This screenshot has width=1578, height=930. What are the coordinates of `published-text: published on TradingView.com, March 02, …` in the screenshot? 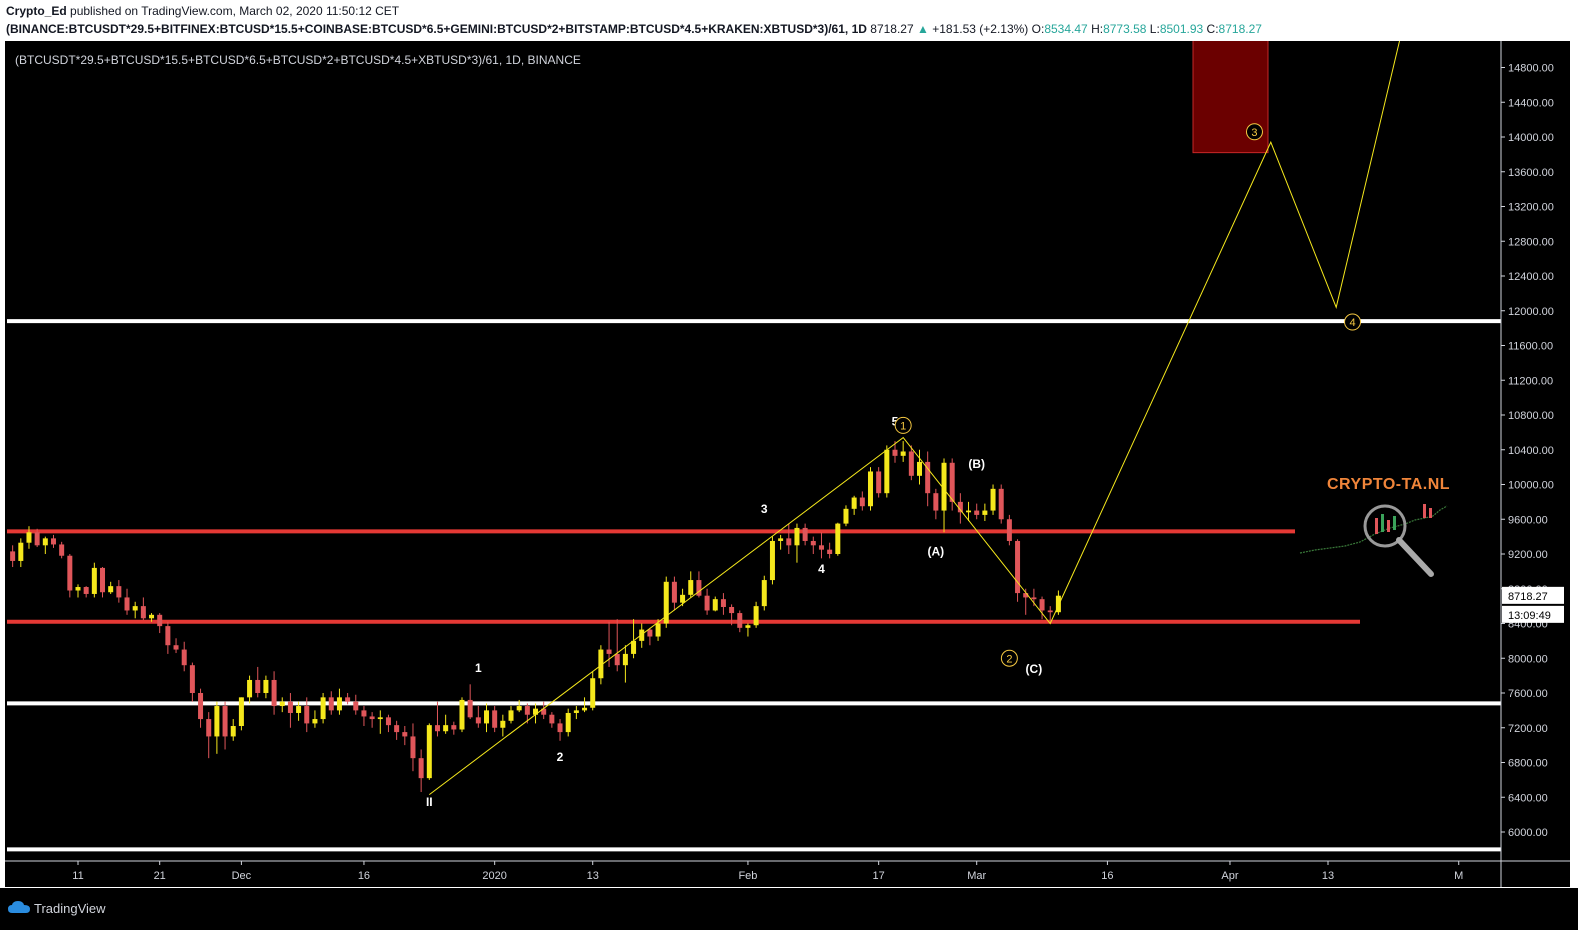 It's located at (235, 11).